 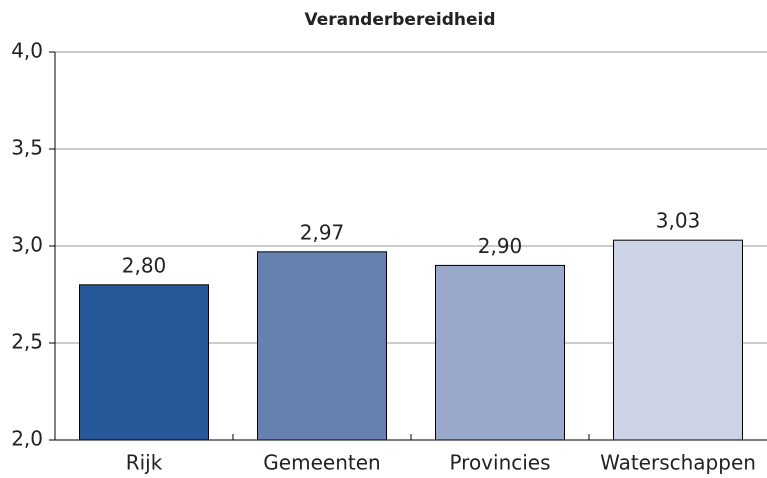 I want to click on x-tick-label: Gemeenten, so click(x=321, y=463).